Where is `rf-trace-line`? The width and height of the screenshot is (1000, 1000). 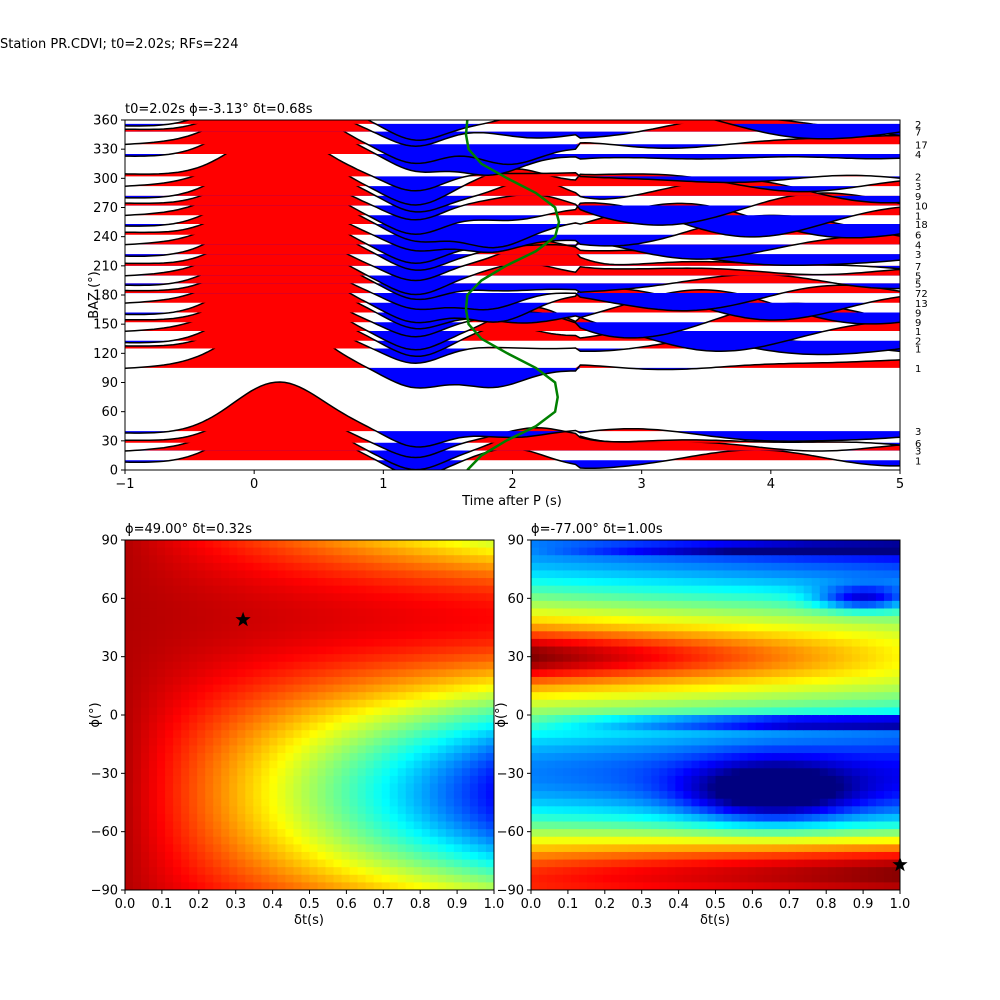 rf-trace-line is located at coordinates (512, 133).